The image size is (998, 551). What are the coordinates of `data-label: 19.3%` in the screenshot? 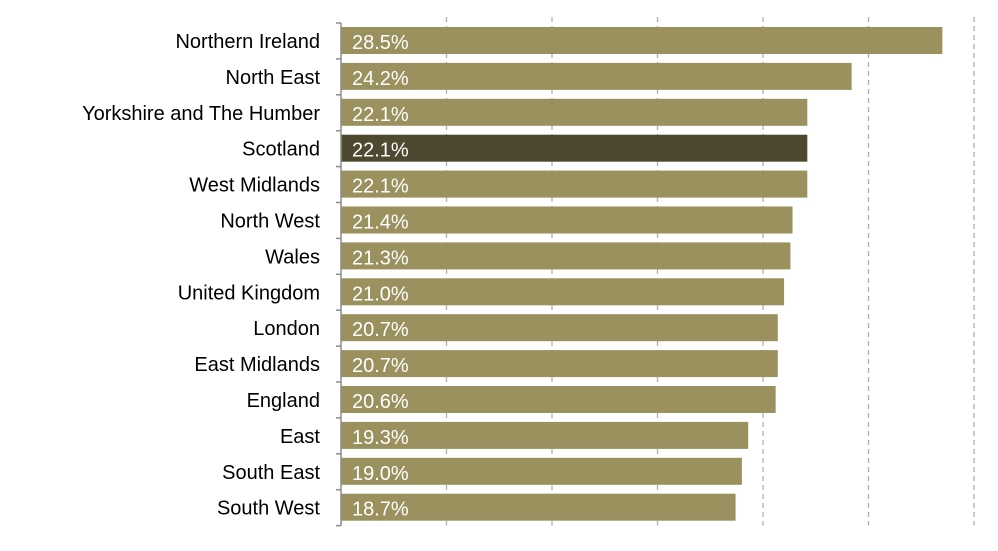 It's located at (380, 438).